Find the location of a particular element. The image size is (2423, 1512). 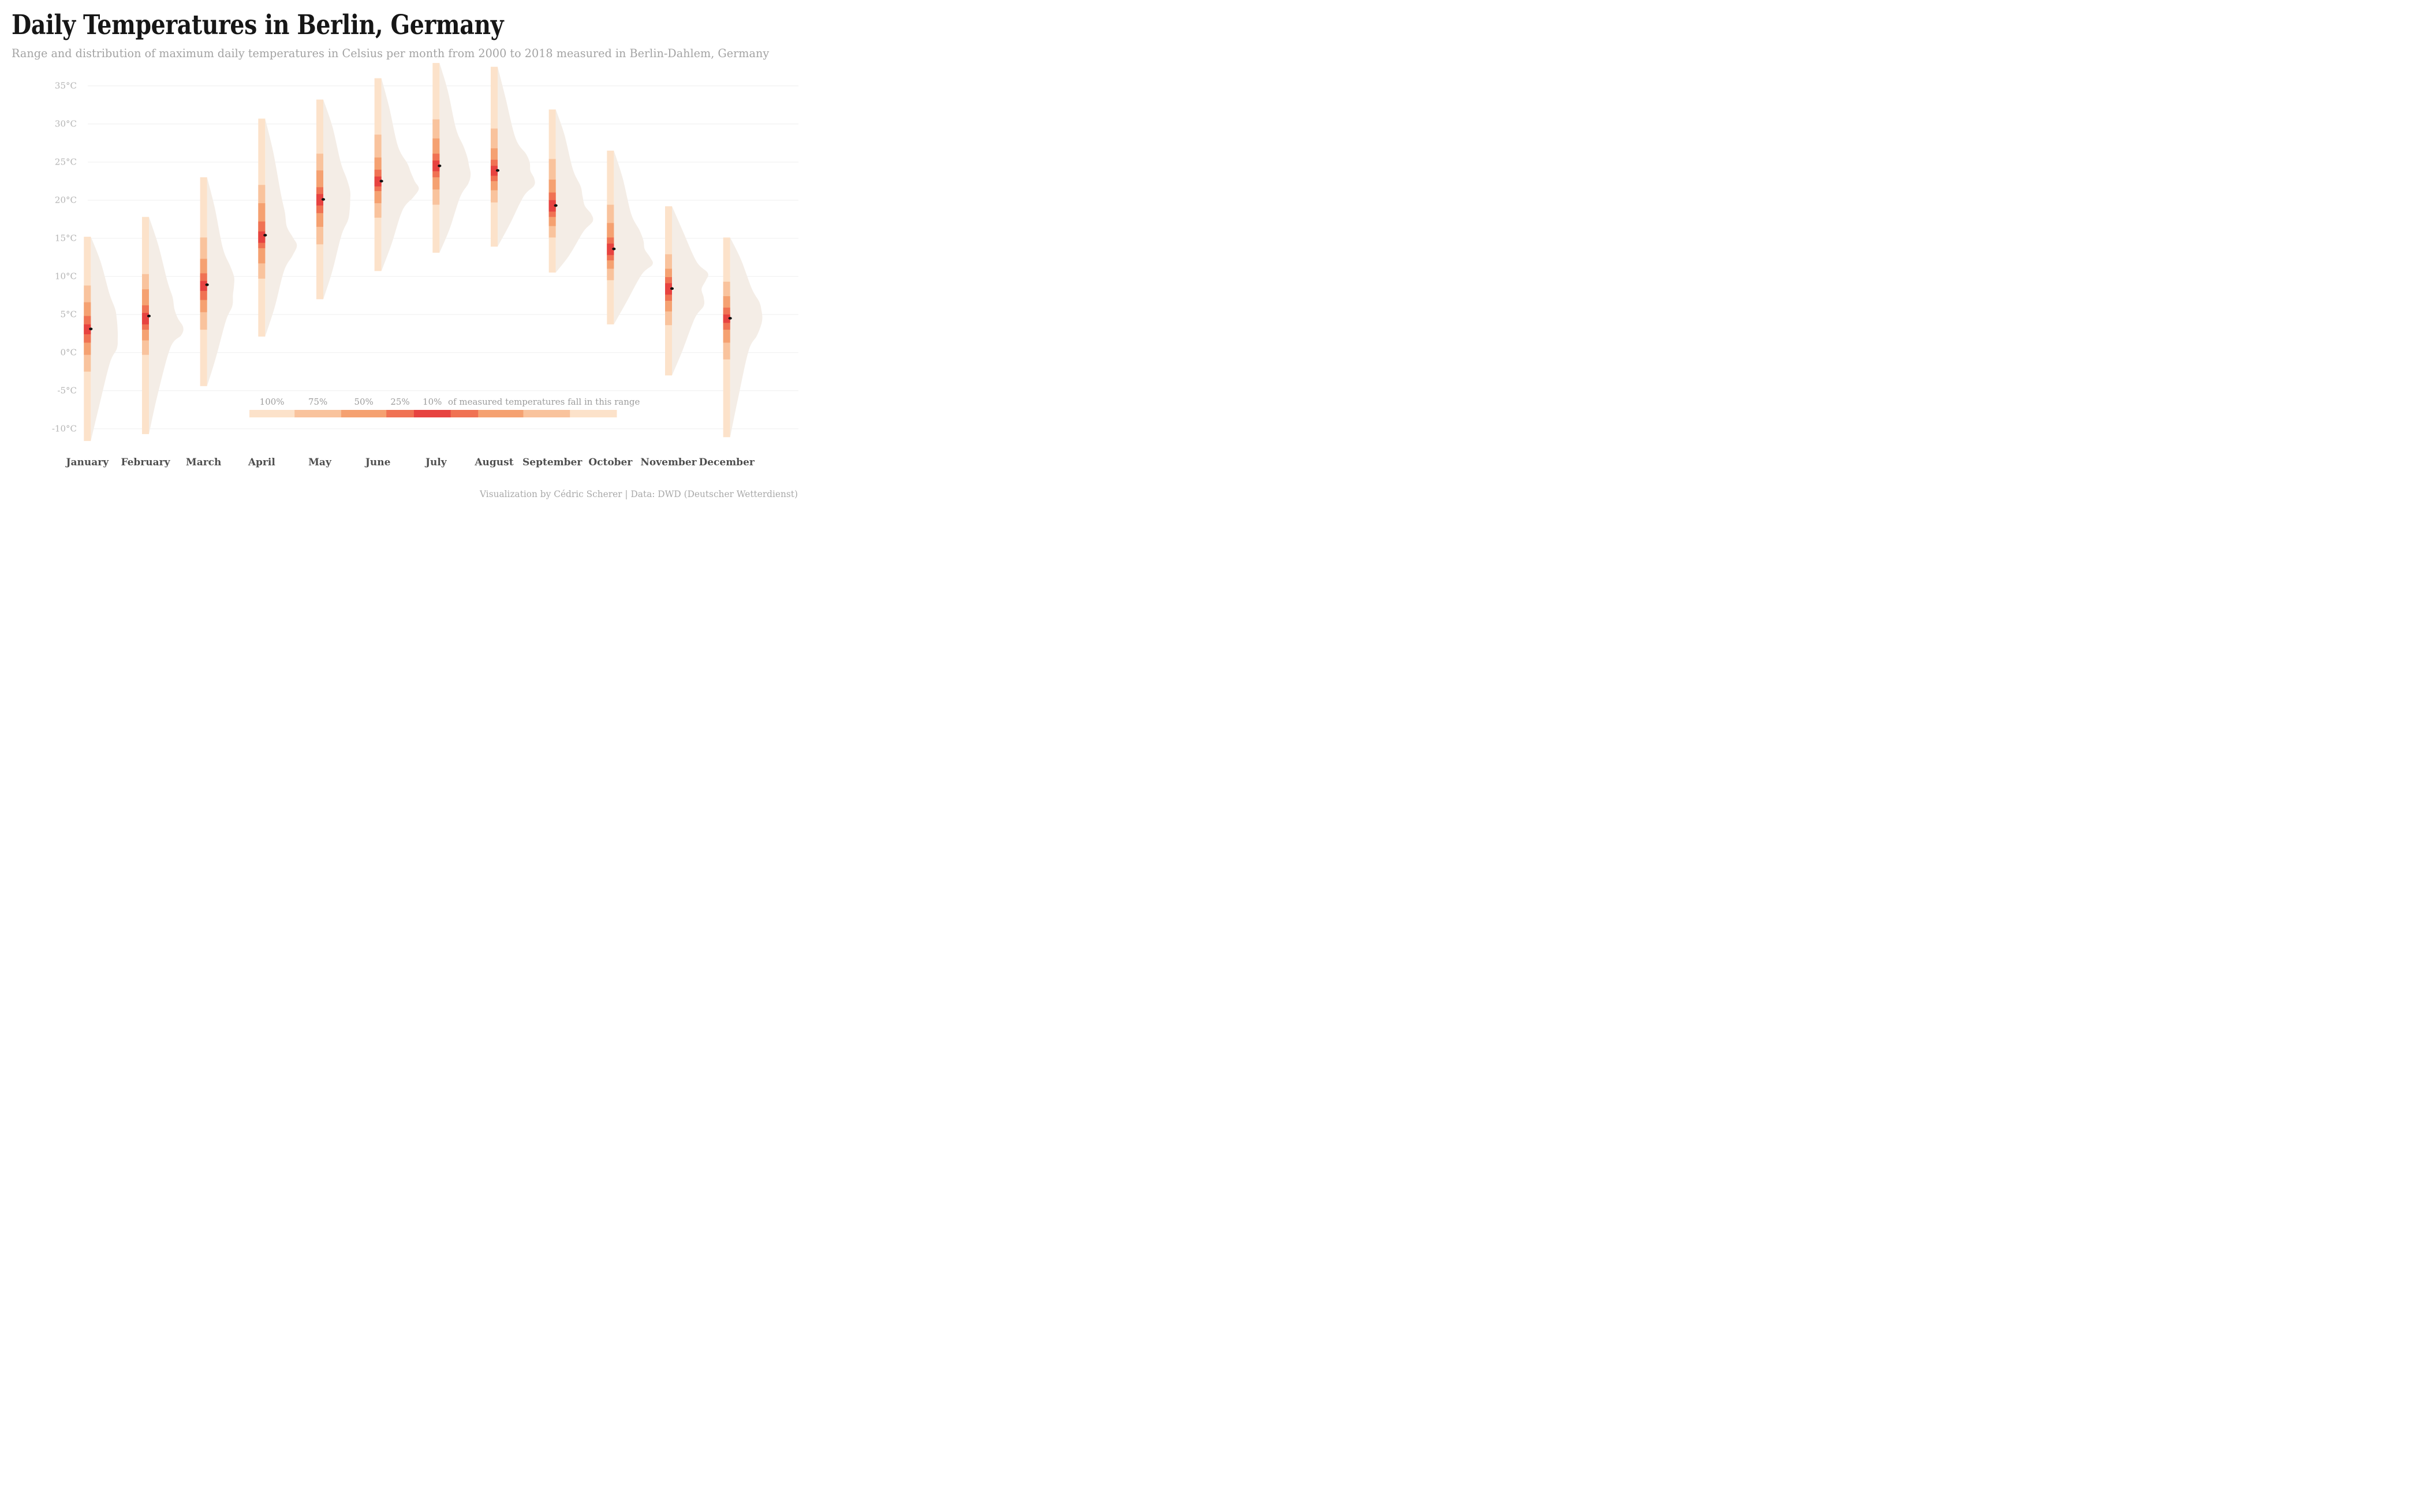

violin-april is located at coordinates (281, 227).